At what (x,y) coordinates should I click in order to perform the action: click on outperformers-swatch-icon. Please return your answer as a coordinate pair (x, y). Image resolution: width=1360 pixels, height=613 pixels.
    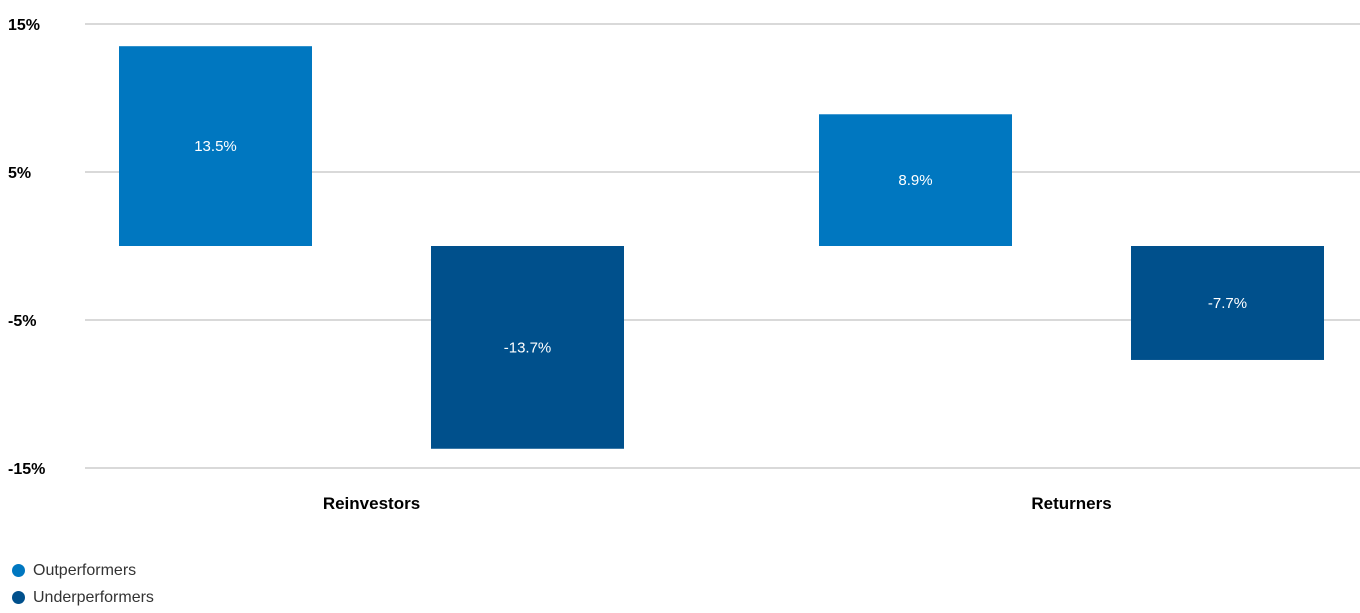
    Looking at the image, I should click on (18, 570).